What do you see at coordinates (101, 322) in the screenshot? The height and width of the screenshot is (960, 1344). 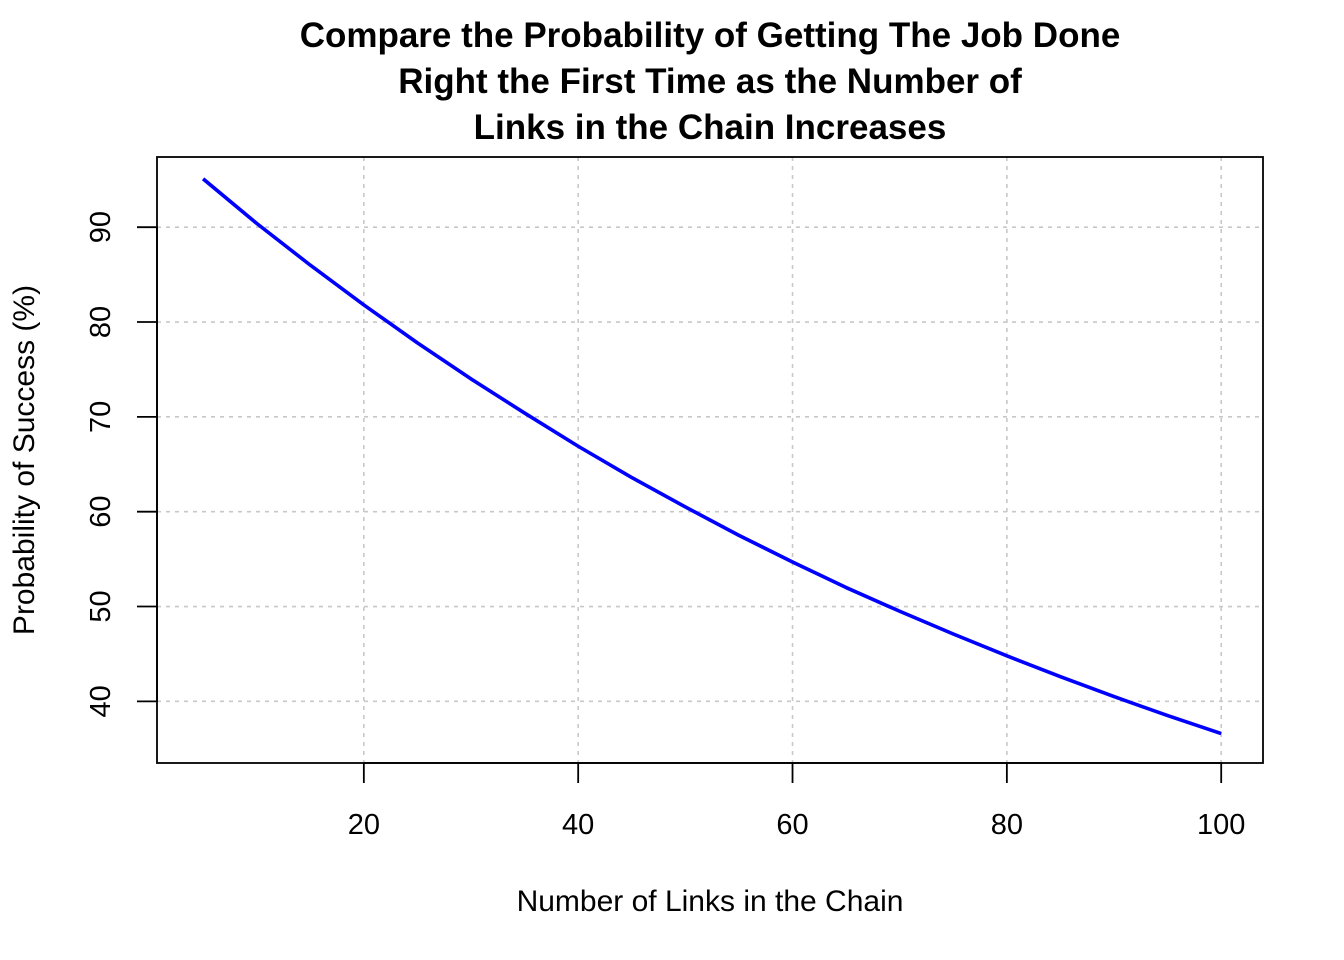 I see `y-tick-label-80: 80` at bounding box center [101, 322].